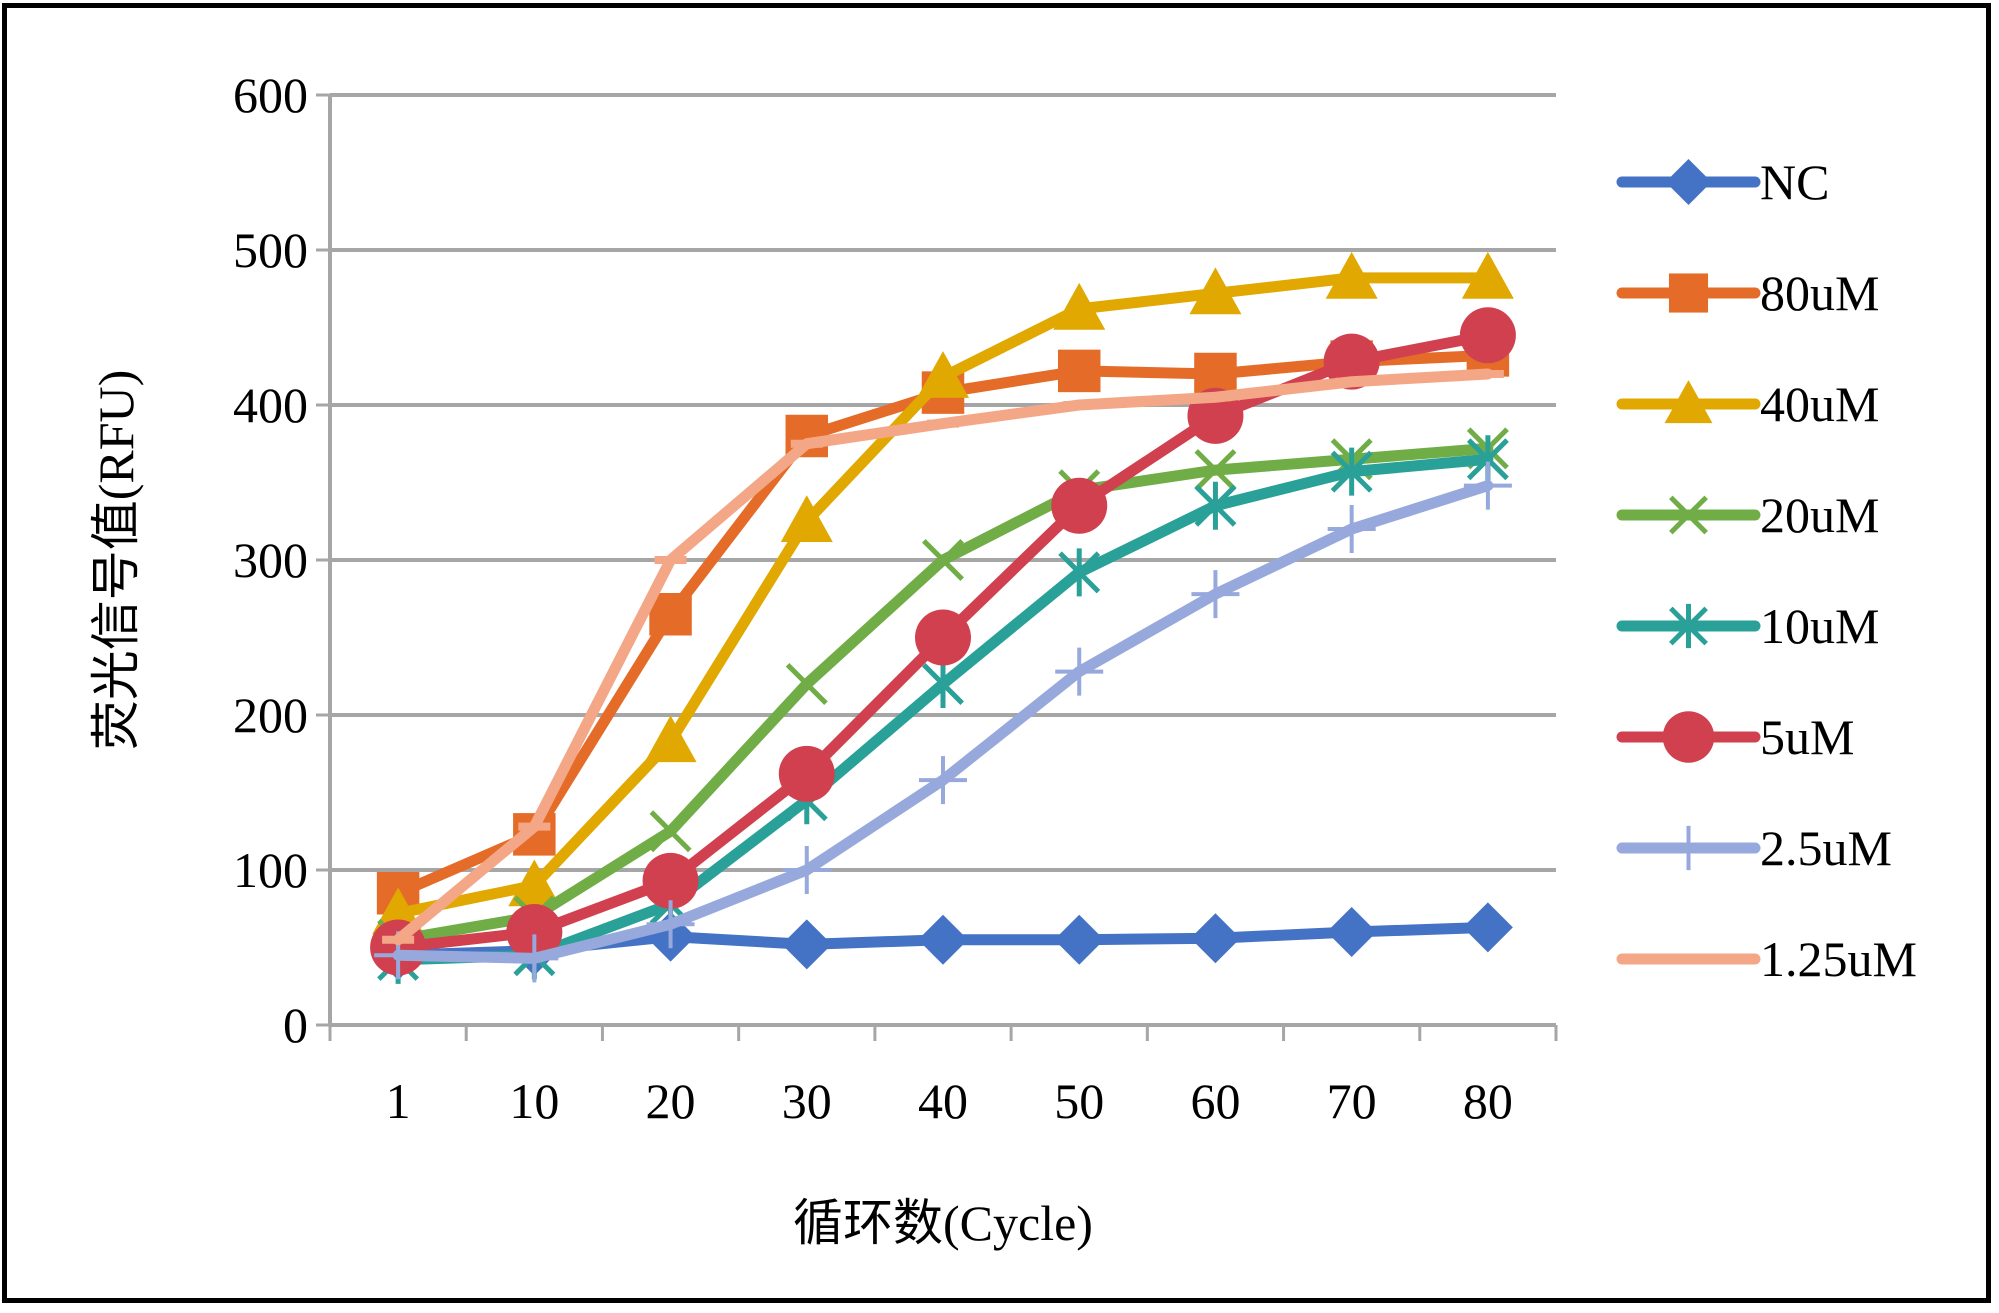 Image resolution: width=1999 pixels, height=1313 pixels. What do you see at coordinates (116, 560) in the screenshot?
I see `y-axis-title: 荧光信号值(RFU)` at bounding box center [116, 560].